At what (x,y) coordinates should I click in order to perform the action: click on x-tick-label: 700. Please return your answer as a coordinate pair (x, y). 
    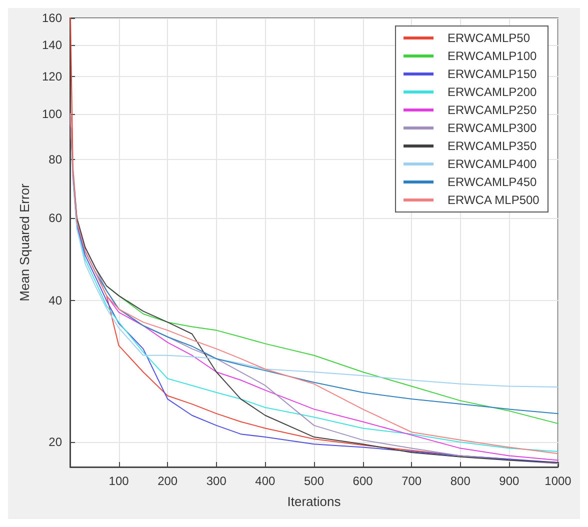
    Looking at the image, I should click on (412, 481).